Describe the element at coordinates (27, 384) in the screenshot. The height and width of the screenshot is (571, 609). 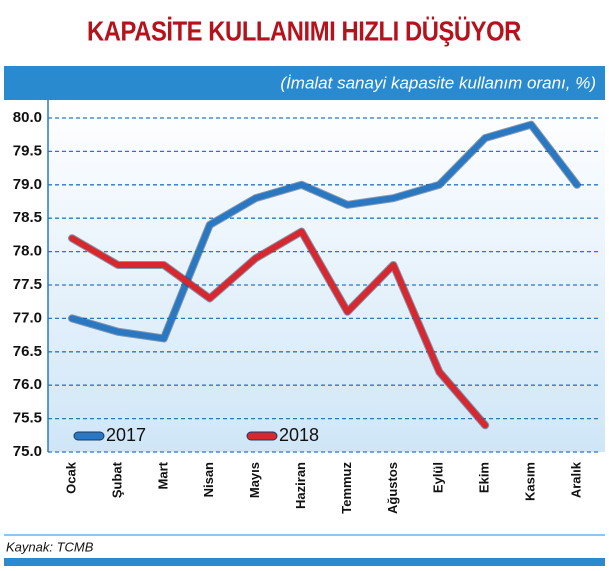
I see `y-tick-label: 76.0` at that location.